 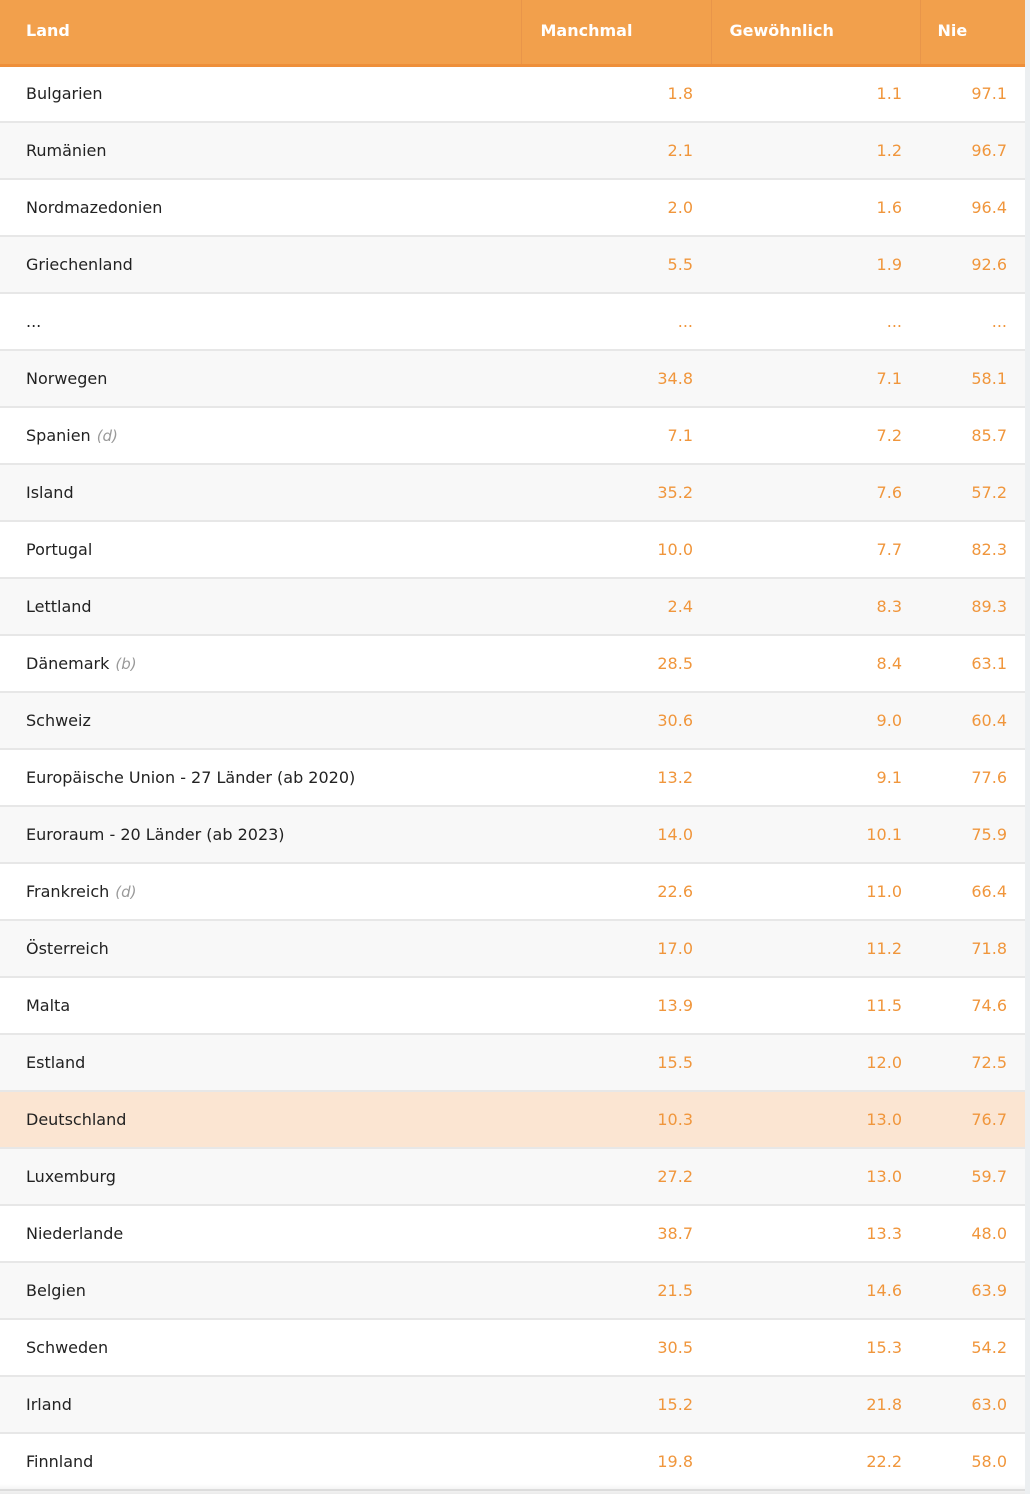 I want to click on cell-manchmal: 15.2, so click(x=675, y=1404).